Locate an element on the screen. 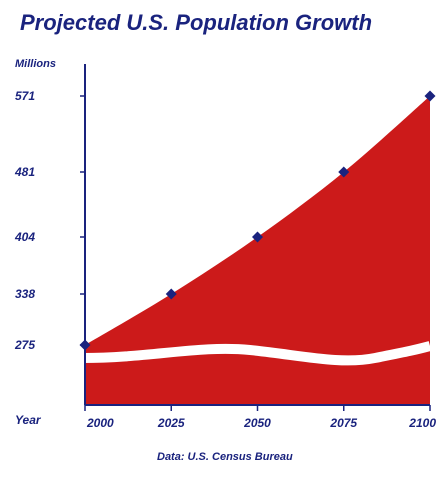 Image resolution: width=444 pixels, height=480 pixels. x-tick-labels: 2000 2025 2050 2075 2100 is located at coordinates (261, 423).